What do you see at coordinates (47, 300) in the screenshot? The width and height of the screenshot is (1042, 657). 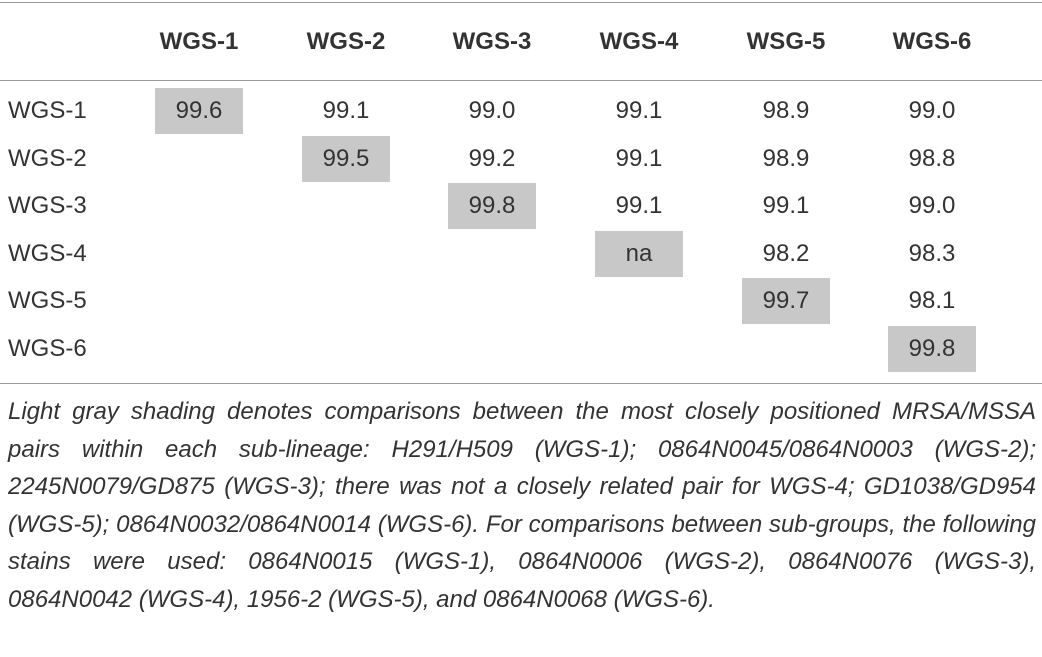 I see `row-label: WGS-5` at bounding box center [47, 300].